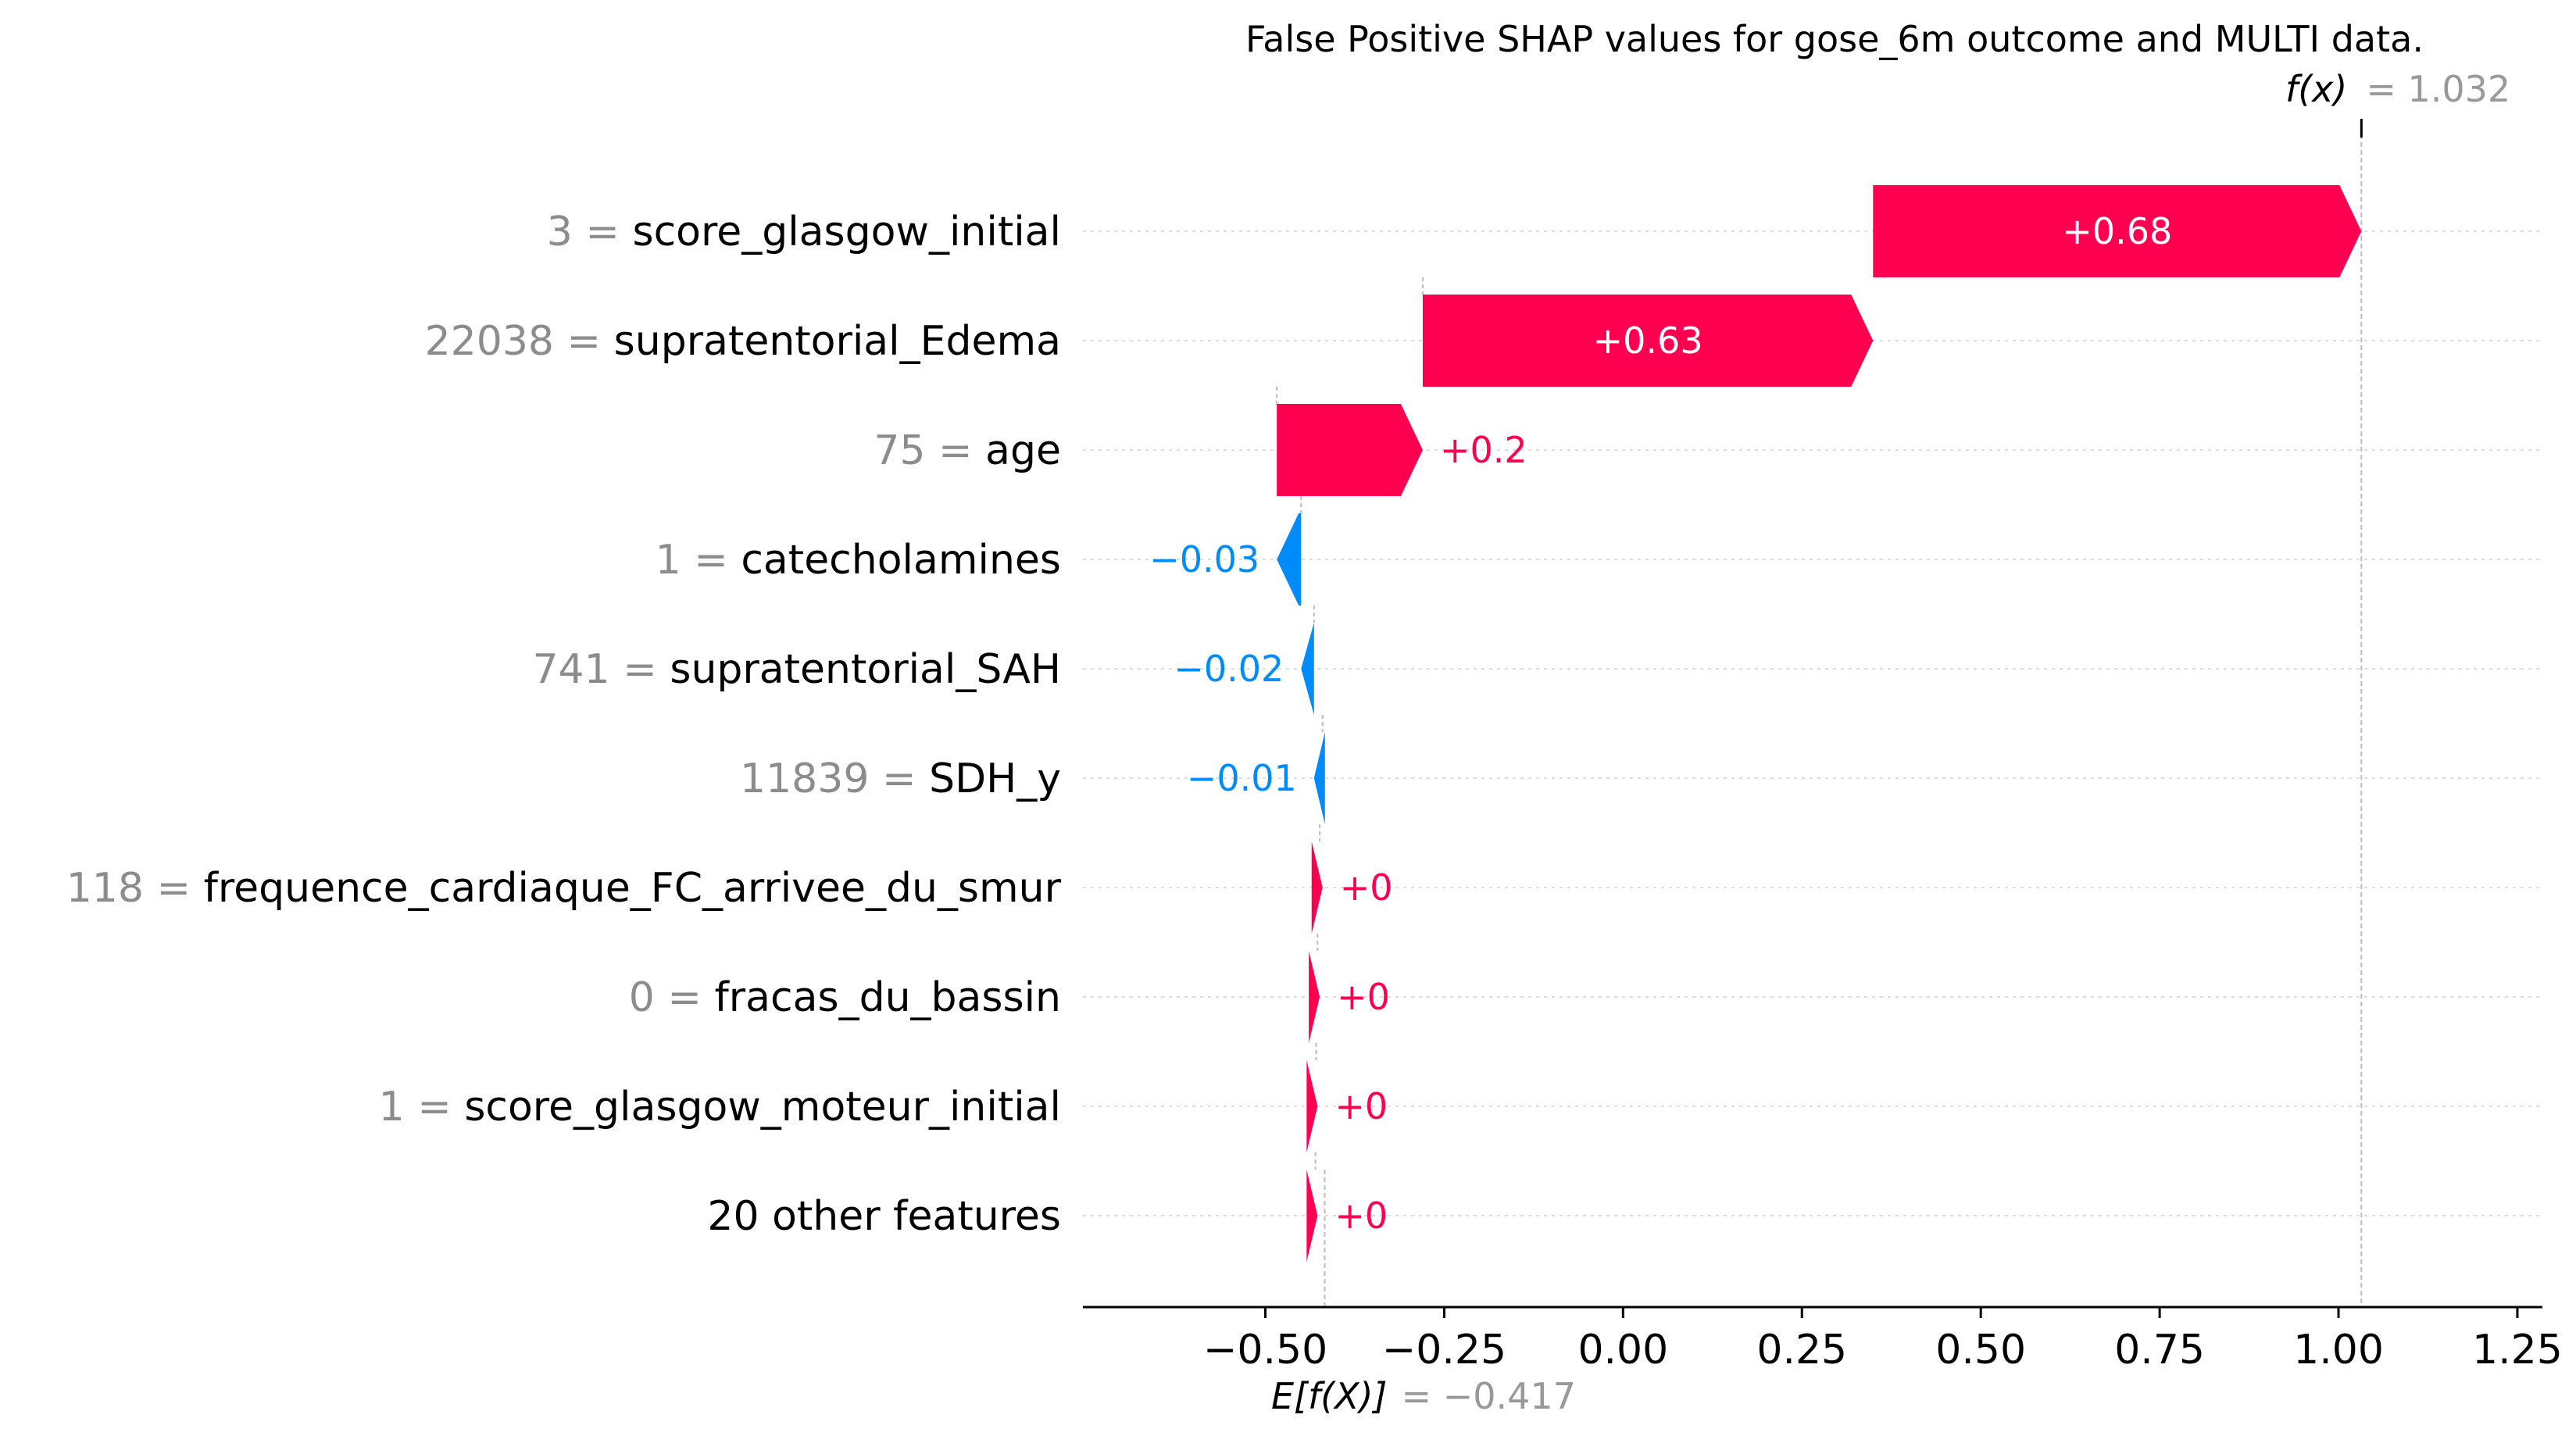  Describe the element at coordinates (1242, 778) in the screenshot. I see `bar-value-label: −0.01` at that location.